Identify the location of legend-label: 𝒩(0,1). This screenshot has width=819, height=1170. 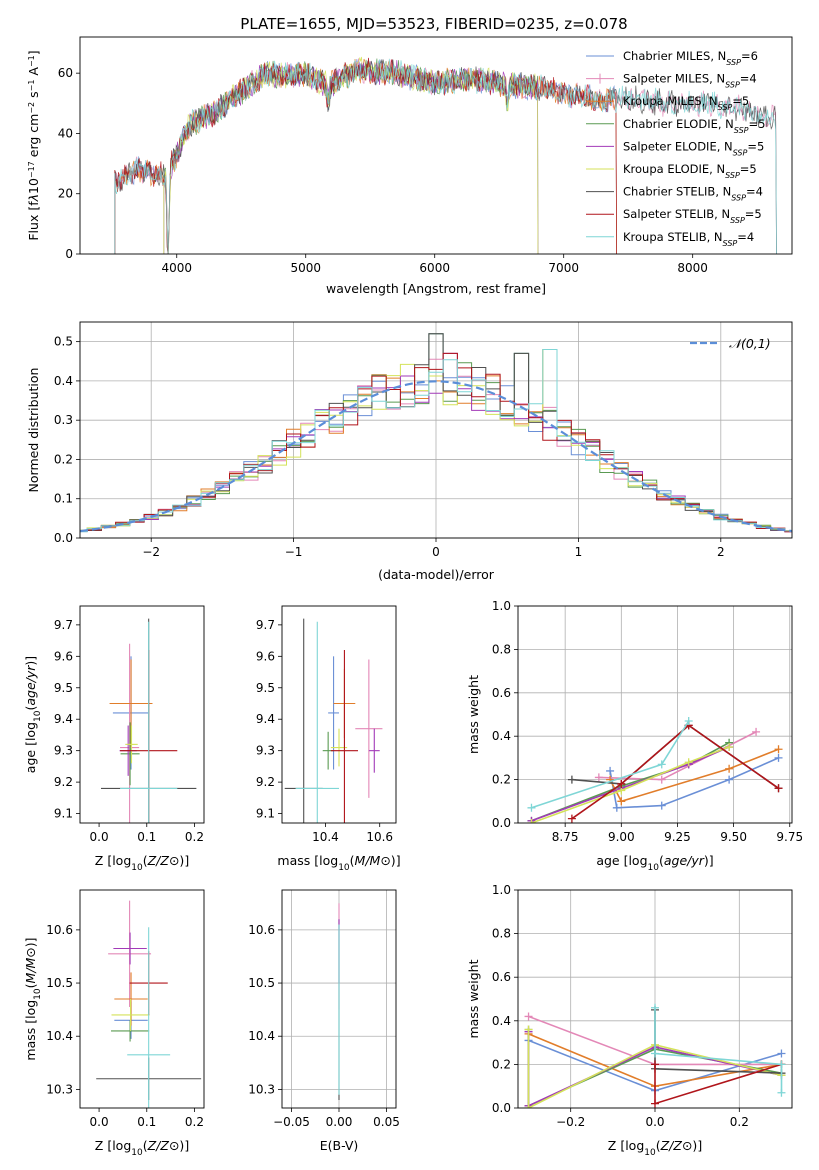
(750, 343).